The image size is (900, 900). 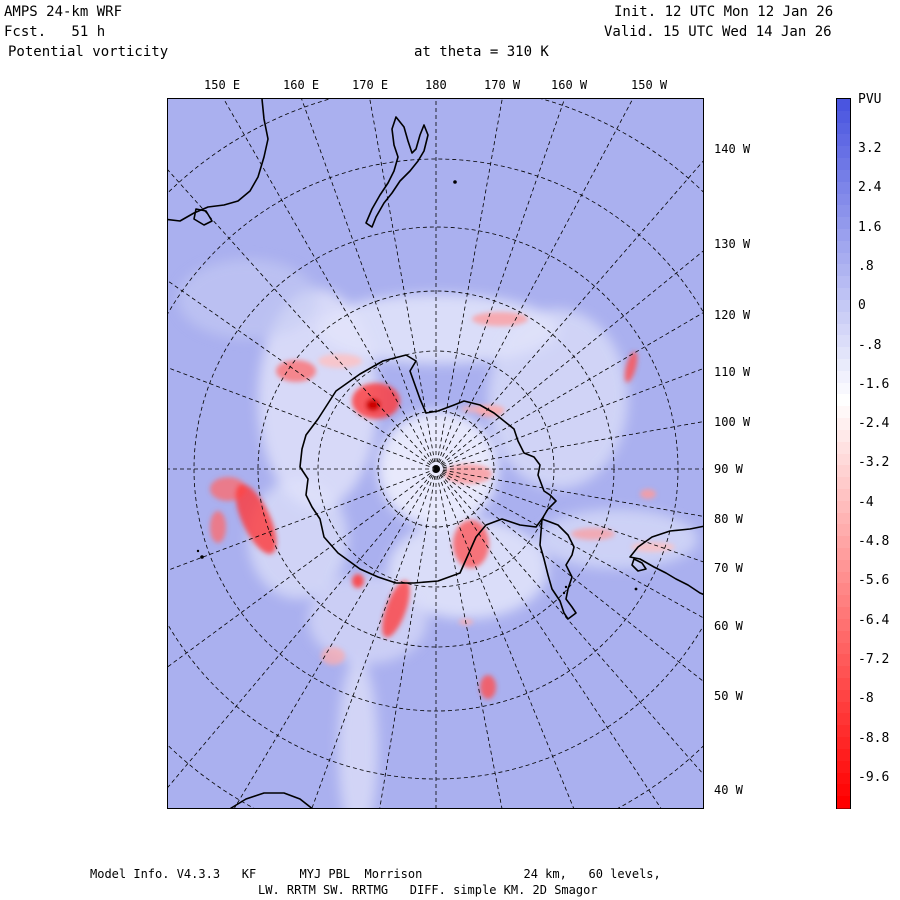 What do you see at coordinates (218, 160) in the screenshot?
I see `australia-coastline` at bounding box center [218, 160].